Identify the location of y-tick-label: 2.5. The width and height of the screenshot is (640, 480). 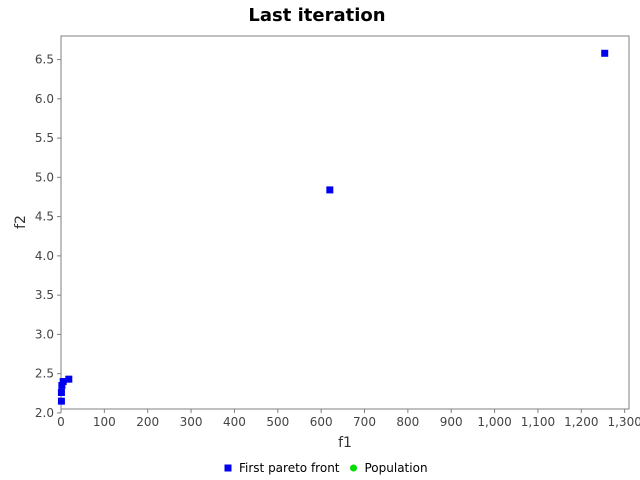
(44, 374).